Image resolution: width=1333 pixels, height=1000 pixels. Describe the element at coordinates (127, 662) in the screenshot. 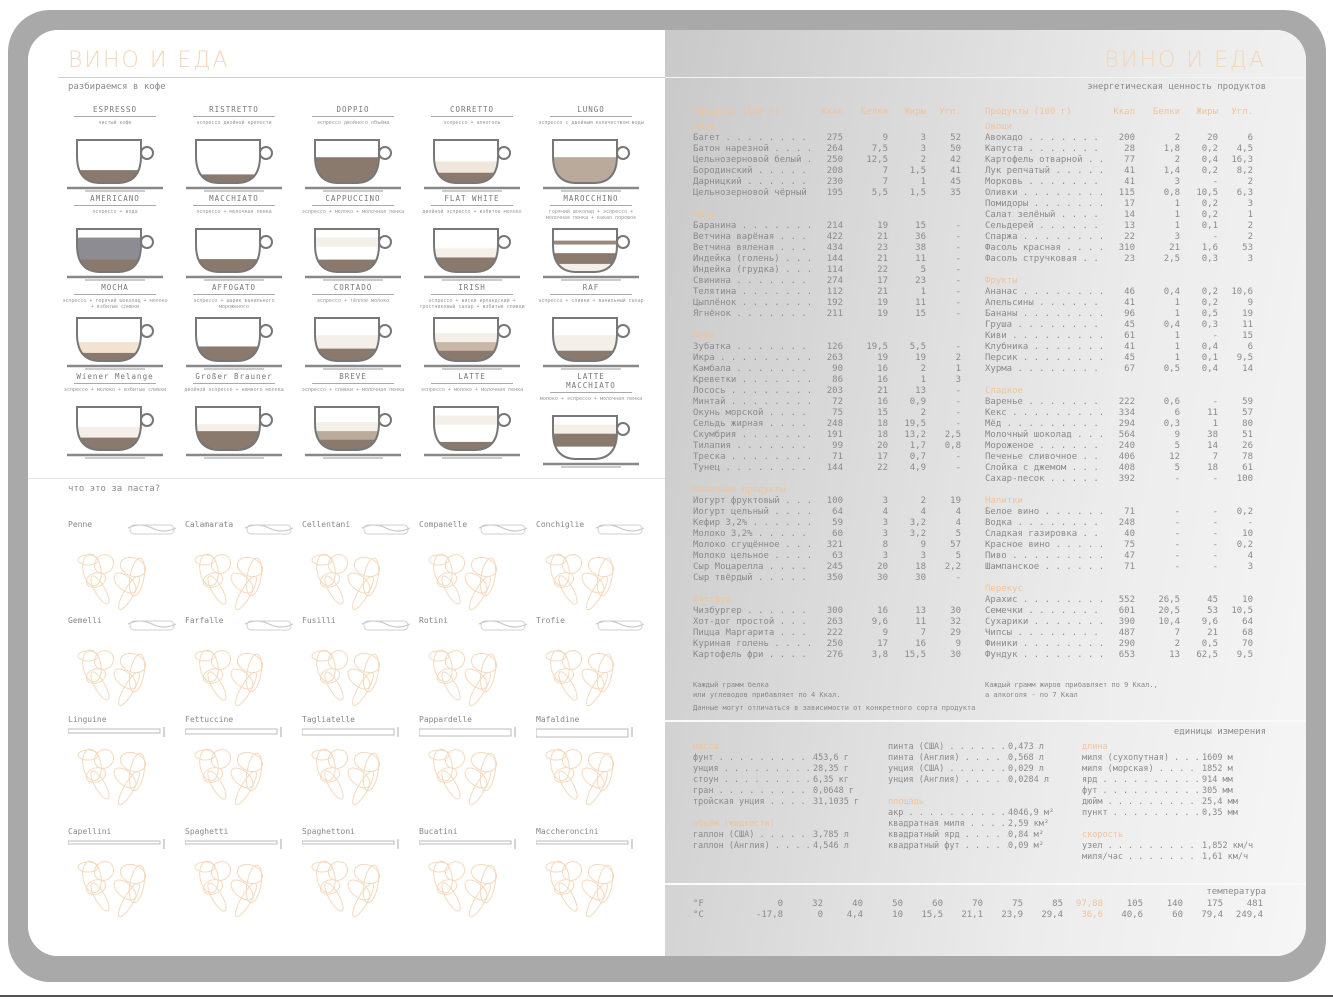

I see `pasta-item: Gemelli` at that location.